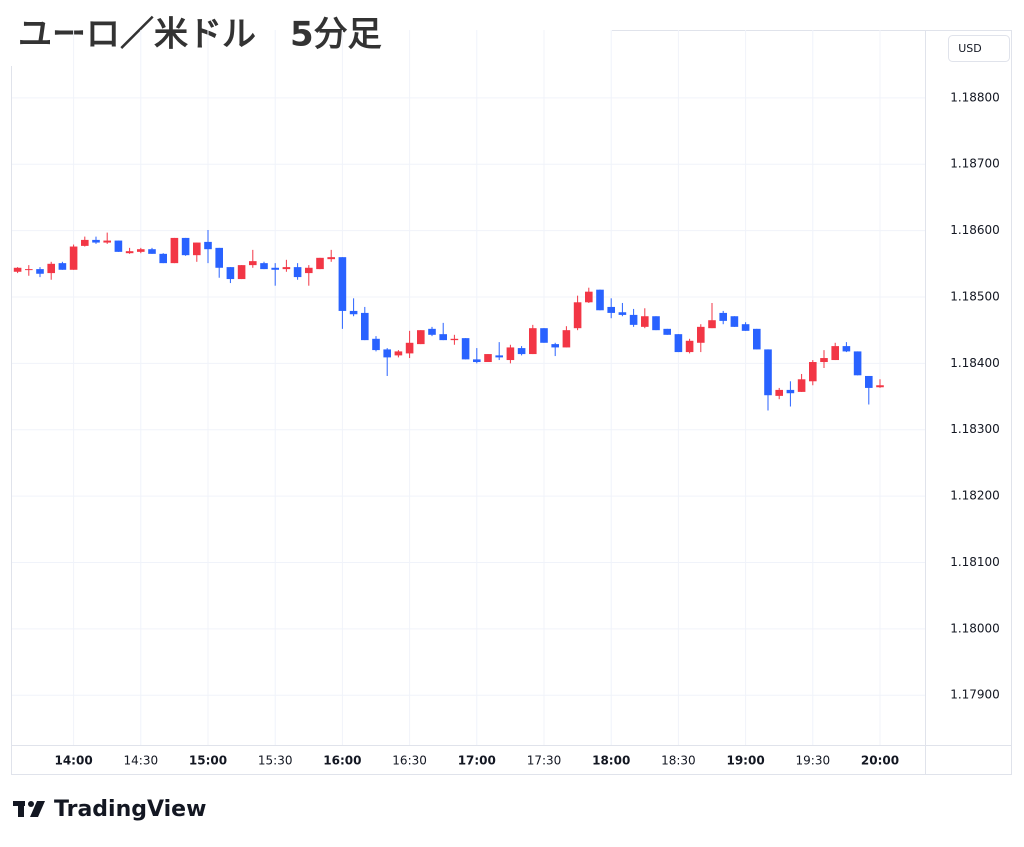 This screenshot has height=847, width=1024. I want to click on brand-name: TradingView, so click(130, 809).